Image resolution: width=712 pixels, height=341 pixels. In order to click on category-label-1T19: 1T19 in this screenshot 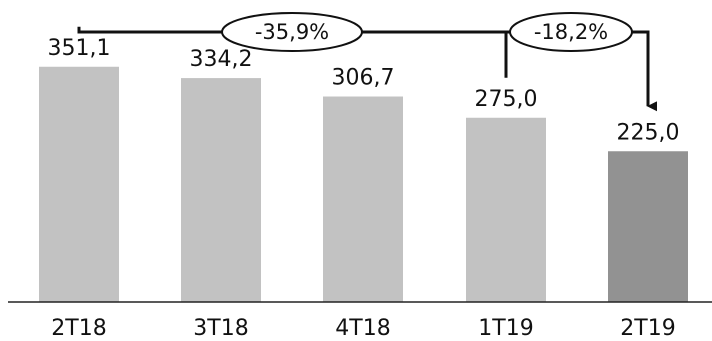, I will do `click(505, 328)`.